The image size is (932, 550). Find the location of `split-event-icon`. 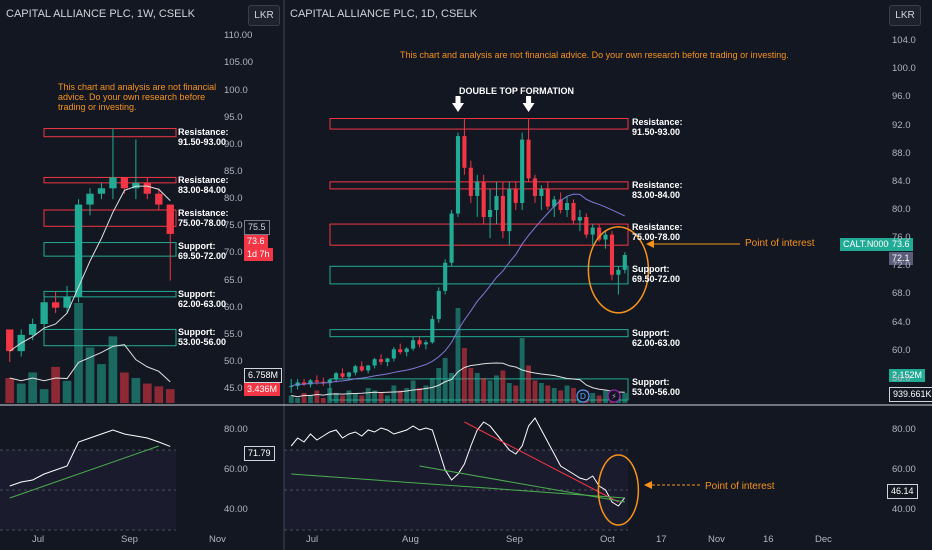

split-event-icon is located at coordinates (614, 396).